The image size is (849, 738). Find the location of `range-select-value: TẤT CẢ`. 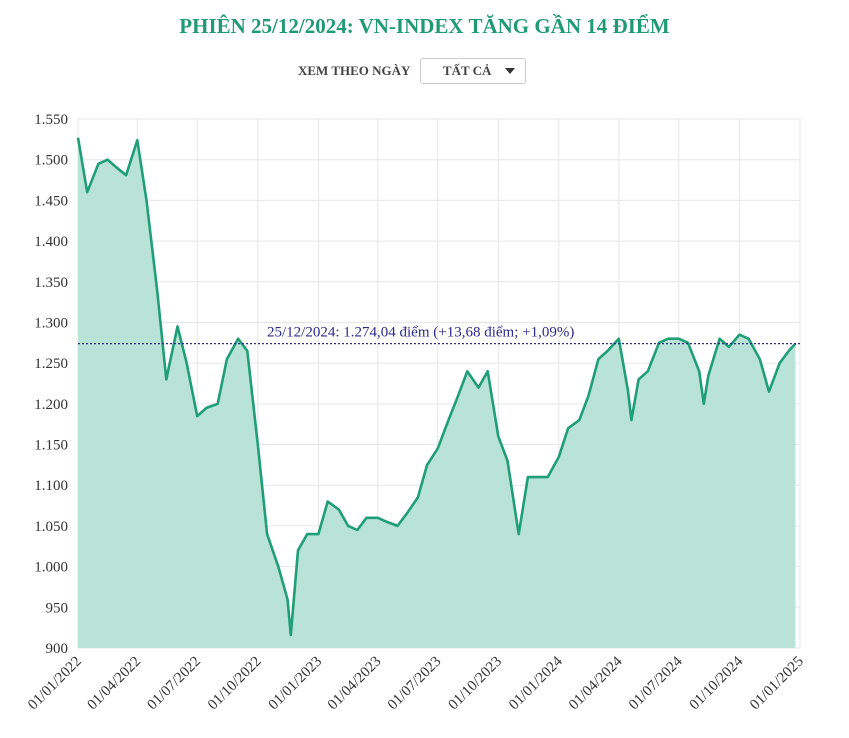

range-select-value: TẤT CẢ is located at coordinates (467, 70).